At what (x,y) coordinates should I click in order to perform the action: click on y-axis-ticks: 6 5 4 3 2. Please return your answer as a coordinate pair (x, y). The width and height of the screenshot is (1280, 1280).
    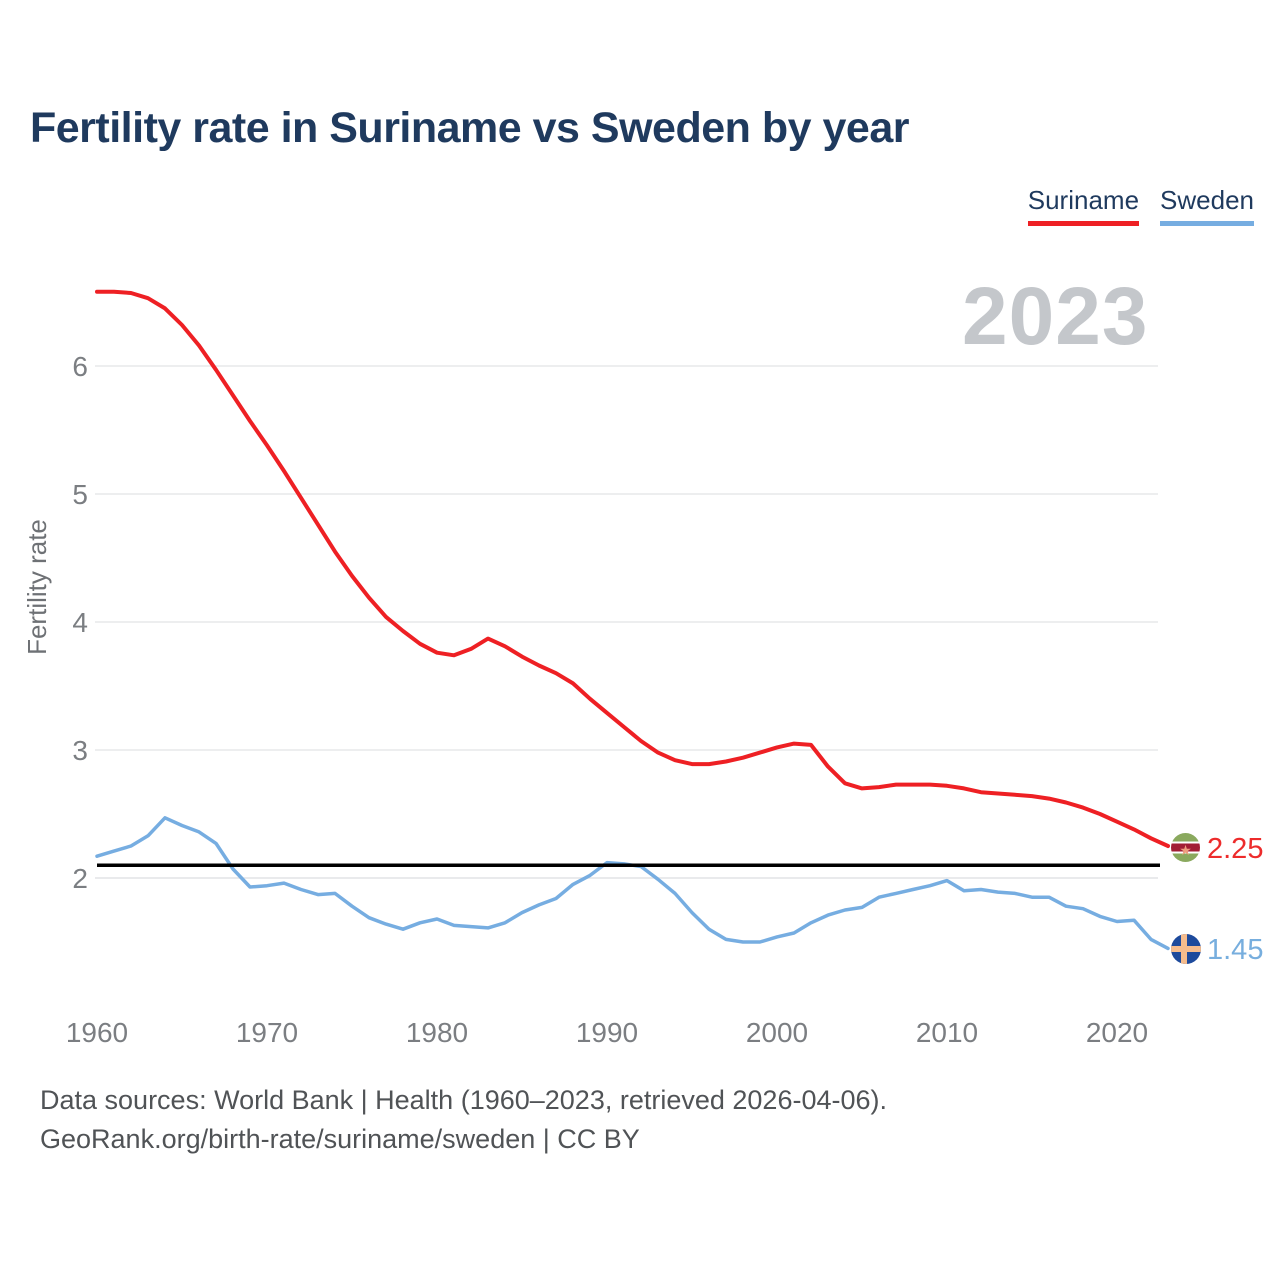
    Looking at the image, I should click on (80, 622).